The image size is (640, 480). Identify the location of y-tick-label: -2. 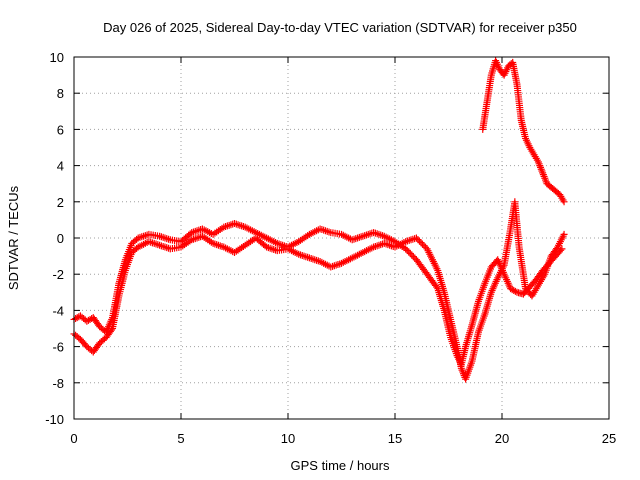
(58, 274).